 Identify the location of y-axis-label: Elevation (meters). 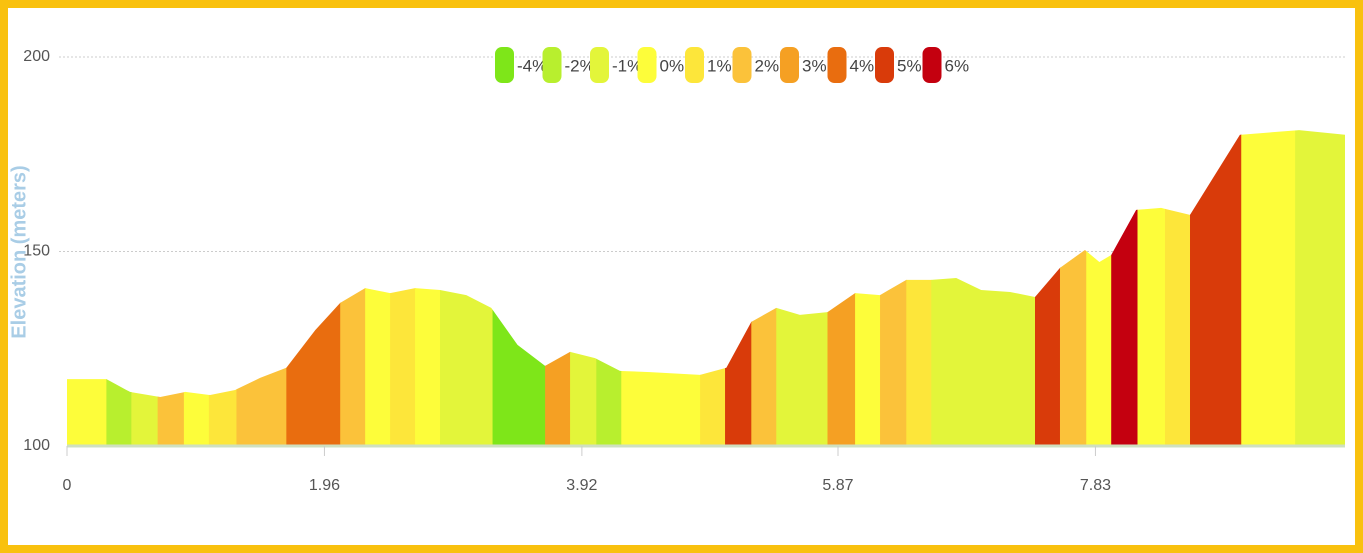
(19, 251).